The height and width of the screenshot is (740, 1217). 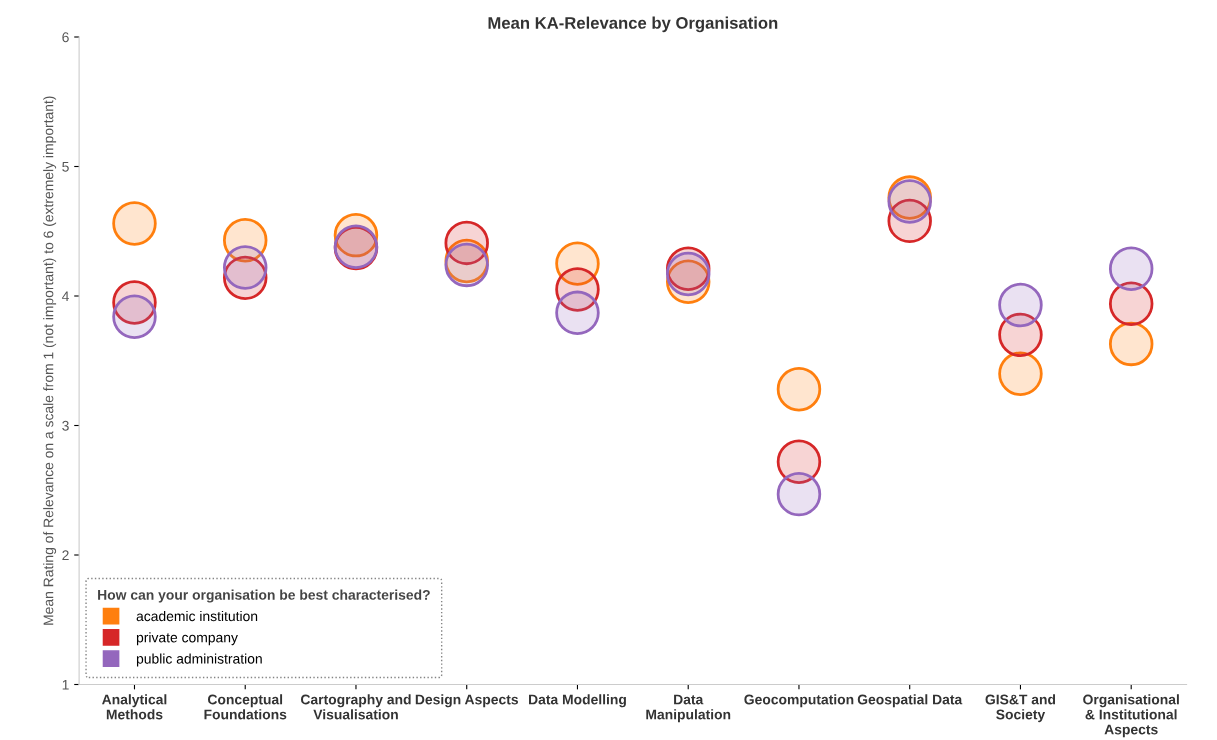 I want to click on x-tick-label: GIS&T and Society, so click(x=1020, y=708).